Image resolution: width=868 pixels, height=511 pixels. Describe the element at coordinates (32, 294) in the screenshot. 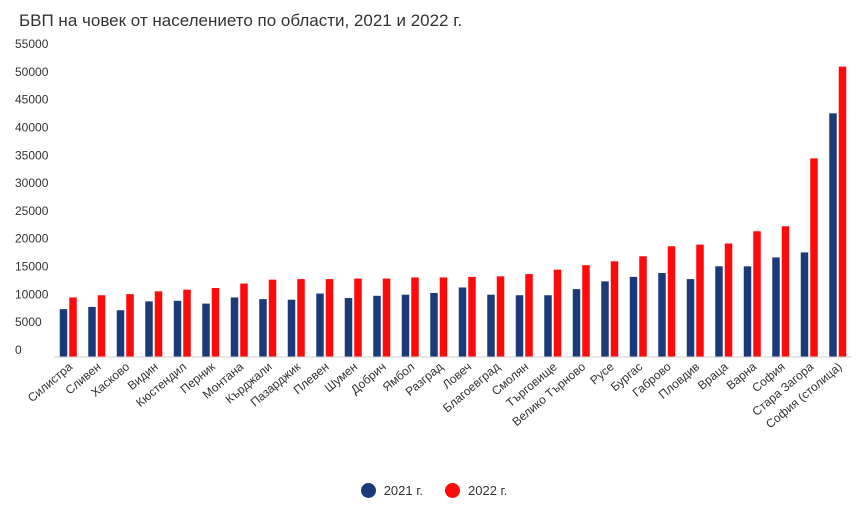

I see `y-tick-label: 10000` at that location.